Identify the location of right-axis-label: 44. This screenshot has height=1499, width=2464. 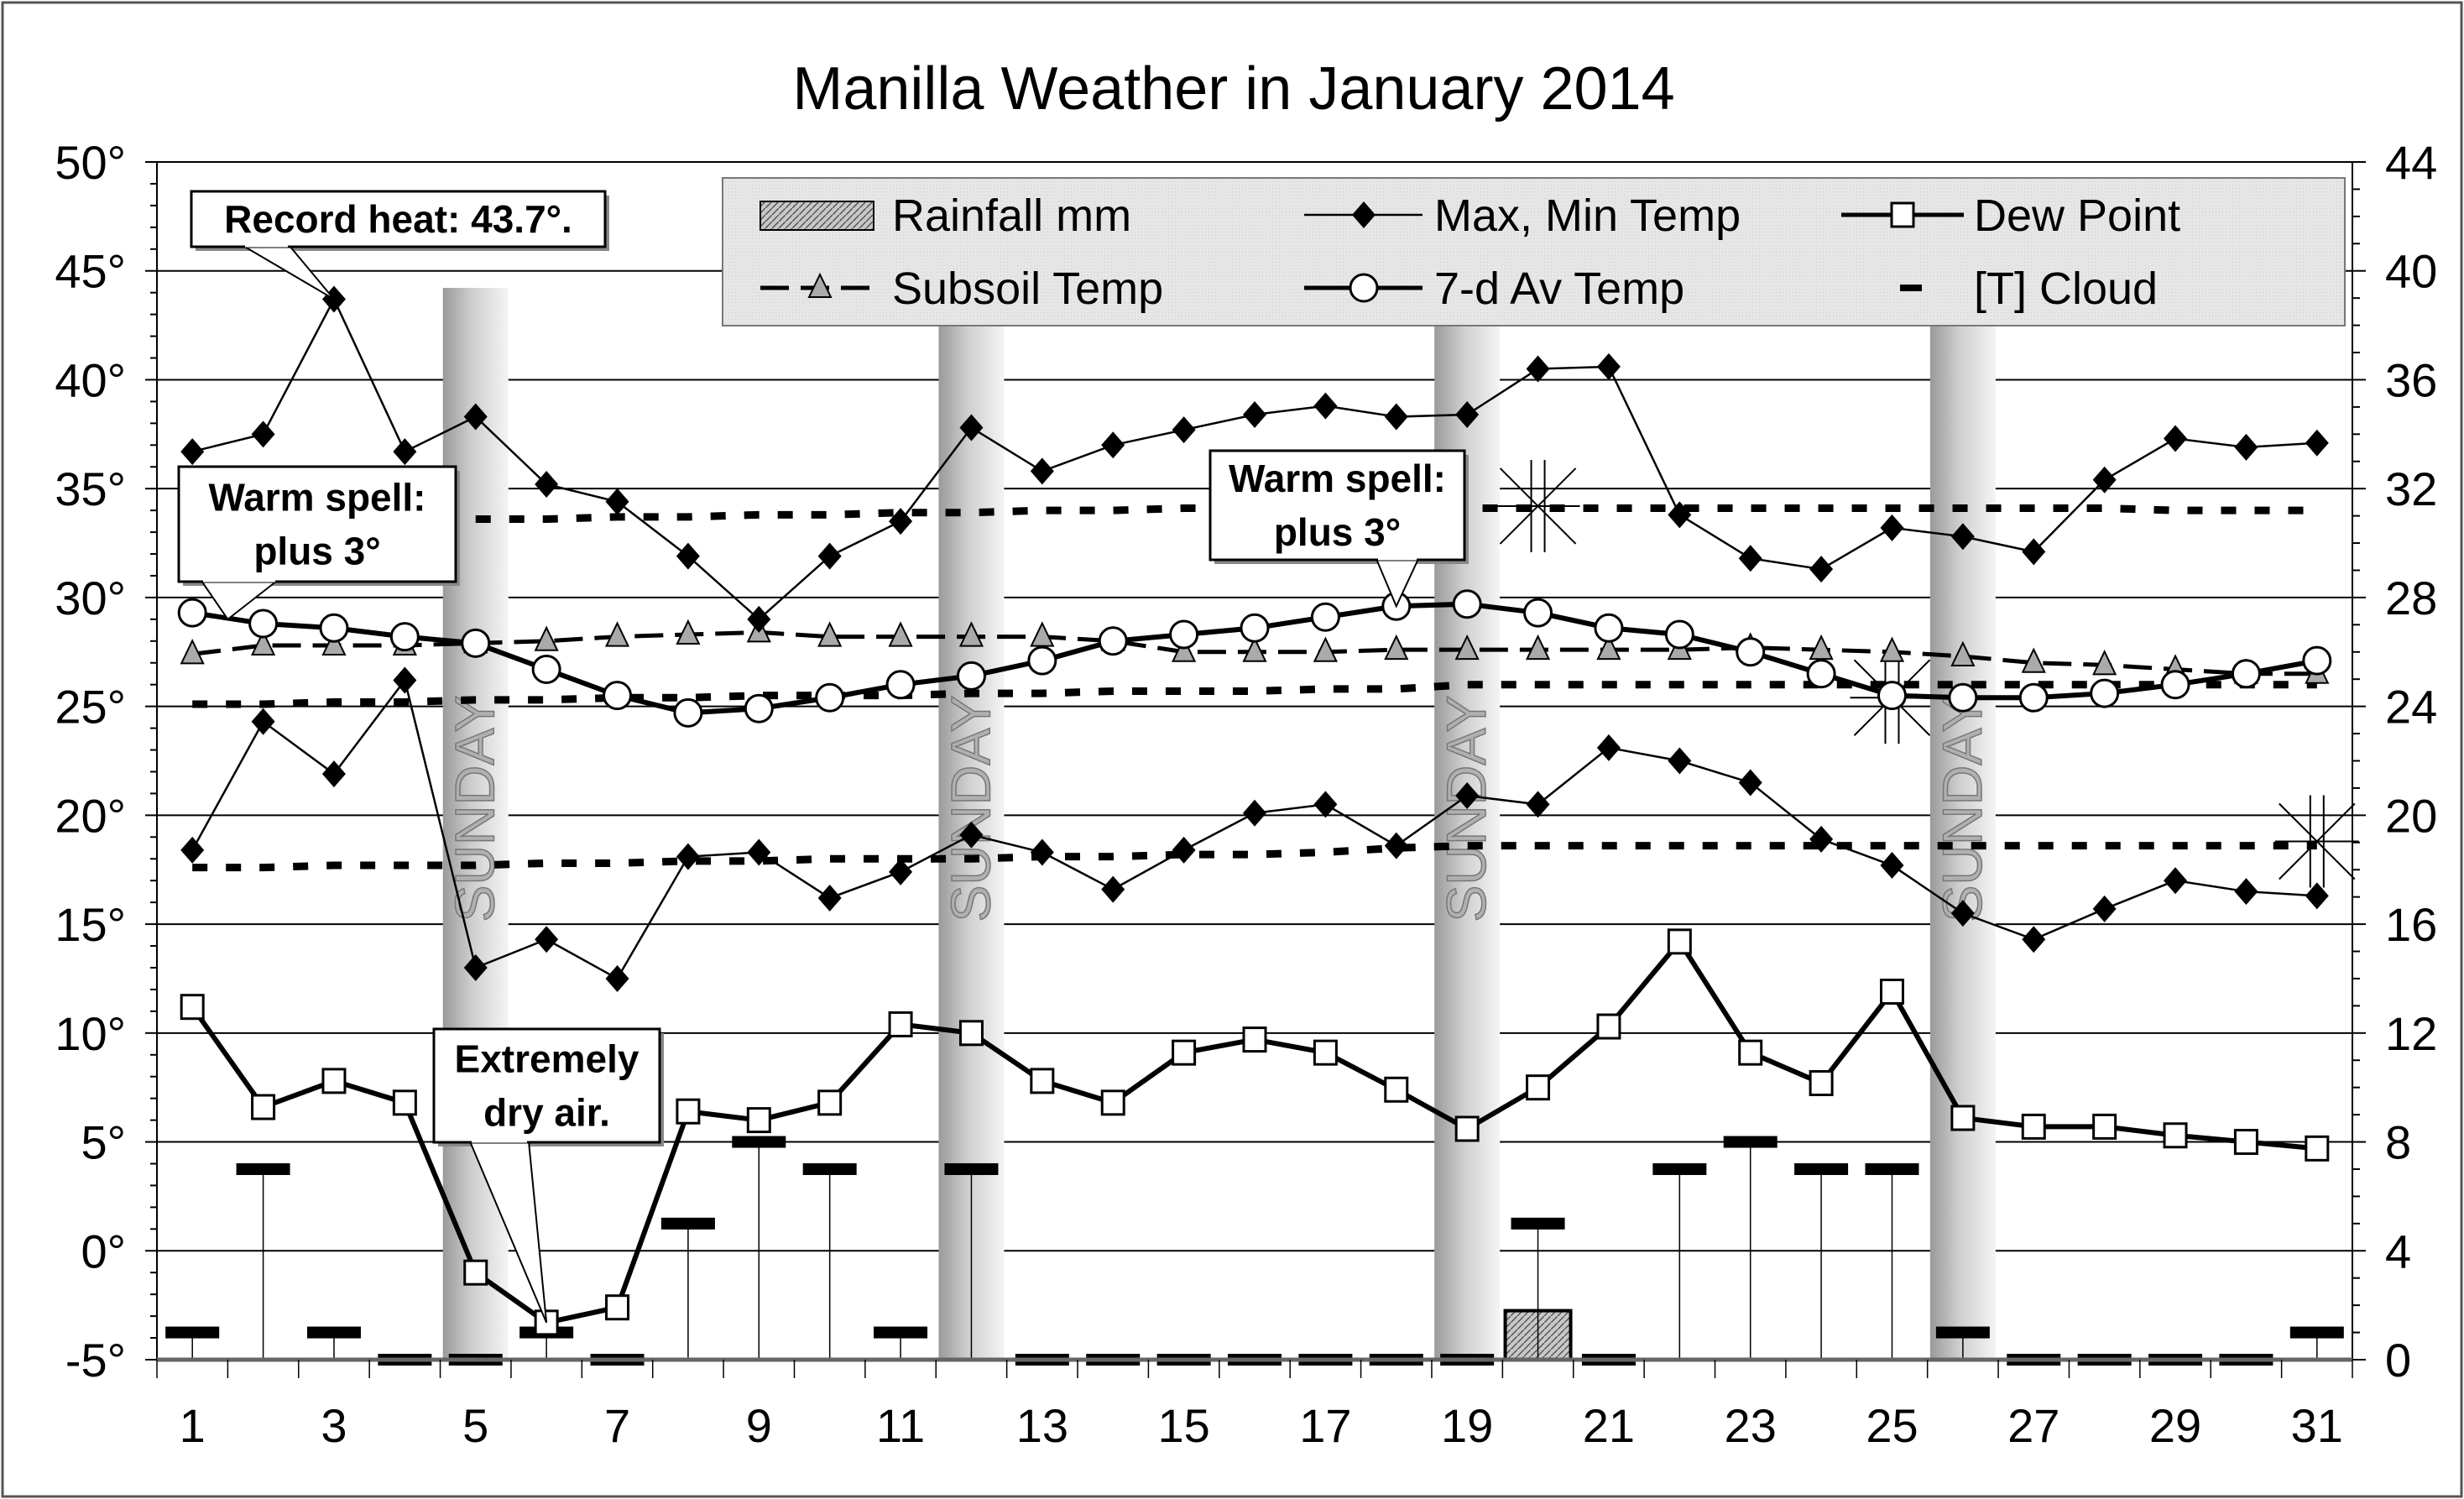
(2411, 162).